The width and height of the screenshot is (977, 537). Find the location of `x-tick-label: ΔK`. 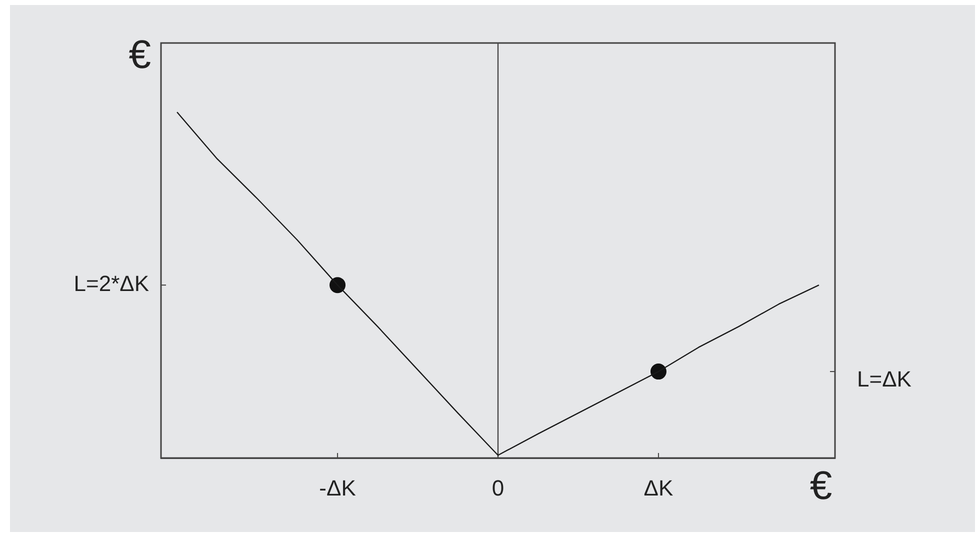

x-tick-label: ΔK is located at coordinates (659, 487).